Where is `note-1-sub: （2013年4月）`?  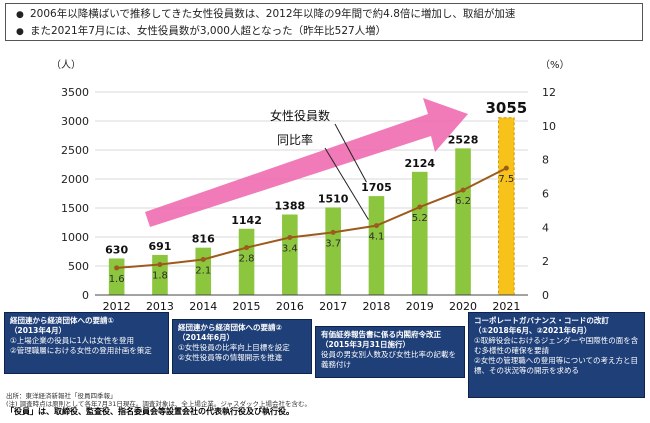
note-1-sub: （2013年4月） is located at coordinates (38, 330).